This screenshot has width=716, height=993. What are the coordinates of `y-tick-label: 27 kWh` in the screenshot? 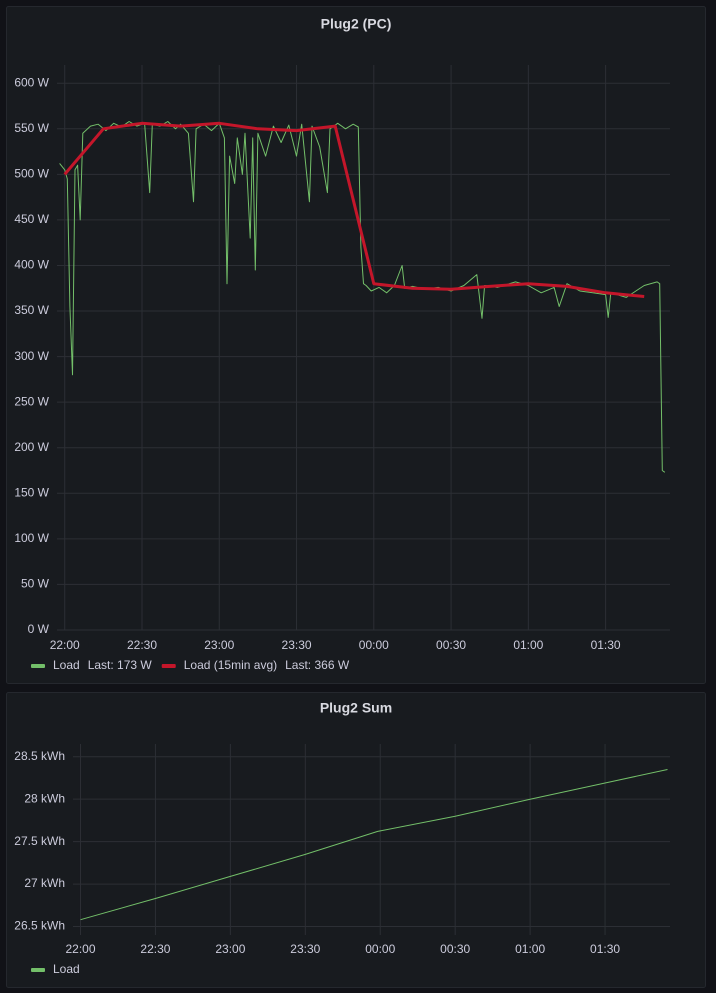 It's located at (44, 883).